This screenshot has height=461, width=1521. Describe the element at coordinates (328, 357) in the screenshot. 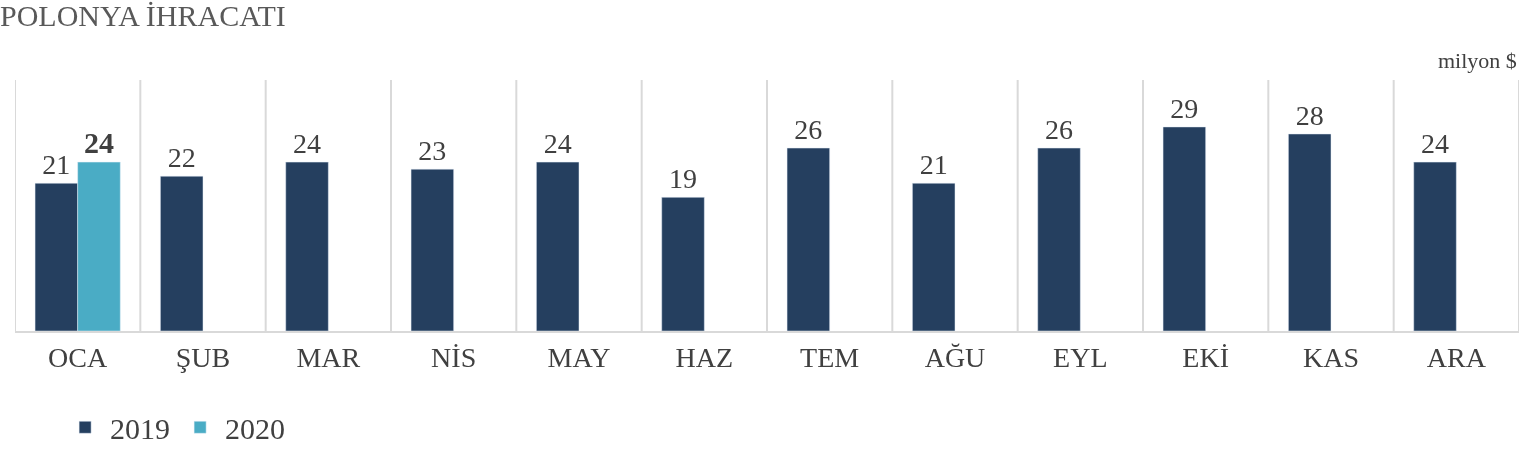

I see `x-tick-label: MAR` at that location.